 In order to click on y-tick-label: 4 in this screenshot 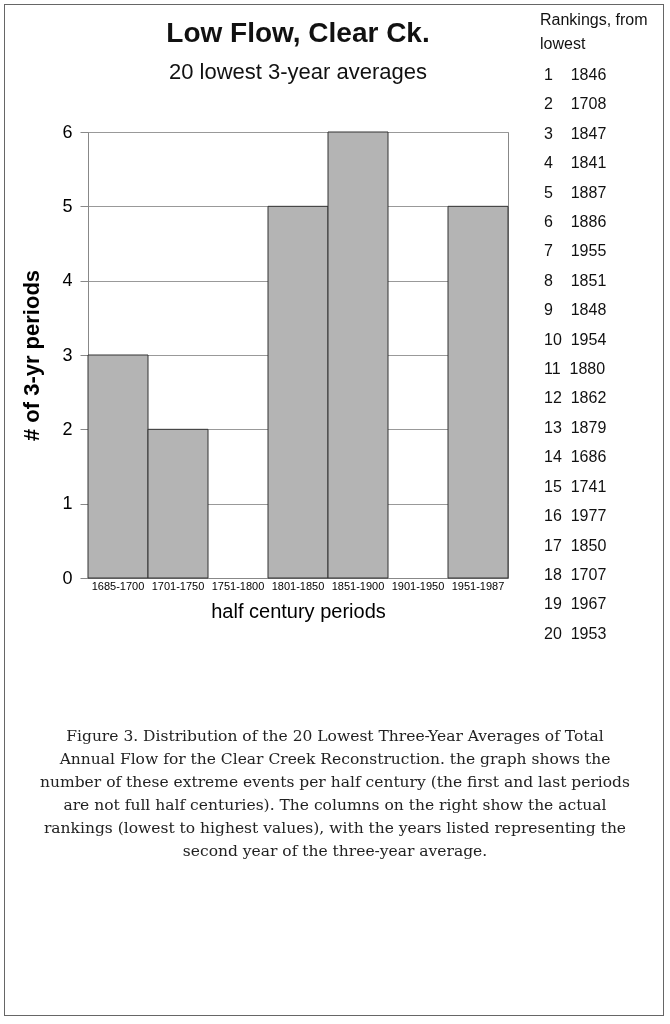, I will do `click(67, 280)`.